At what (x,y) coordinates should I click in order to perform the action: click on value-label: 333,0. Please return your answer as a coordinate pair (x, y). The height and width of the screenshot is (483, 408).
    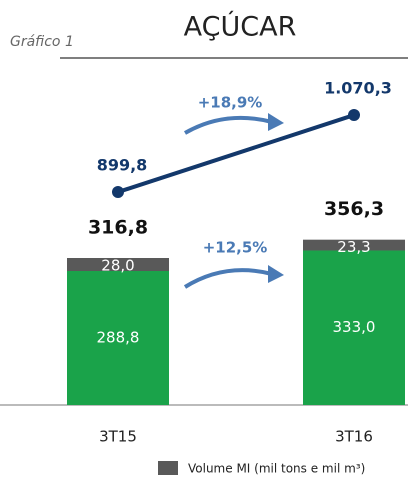
    Looking at the image, I should click on (354, 327).